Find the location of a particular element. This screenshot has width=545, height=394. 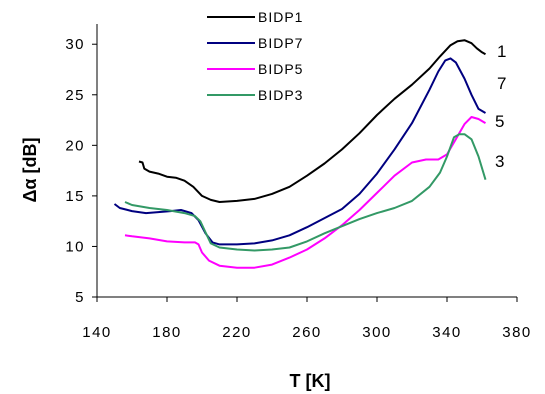

series-end-label: 7 is located at coordinates (501, 83).